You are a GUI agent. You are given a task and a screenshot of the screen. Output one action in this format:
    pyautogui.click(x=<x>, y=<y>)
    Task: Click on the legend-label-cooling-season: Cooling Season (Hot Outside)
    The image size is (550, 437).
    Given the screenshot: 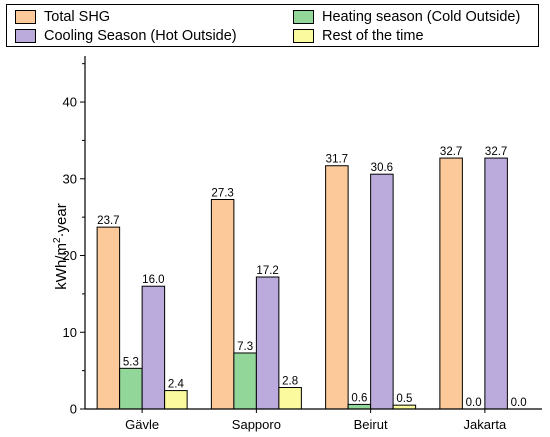 What is the action you would take?
    pyautogui.click(x=140, y=36)
    